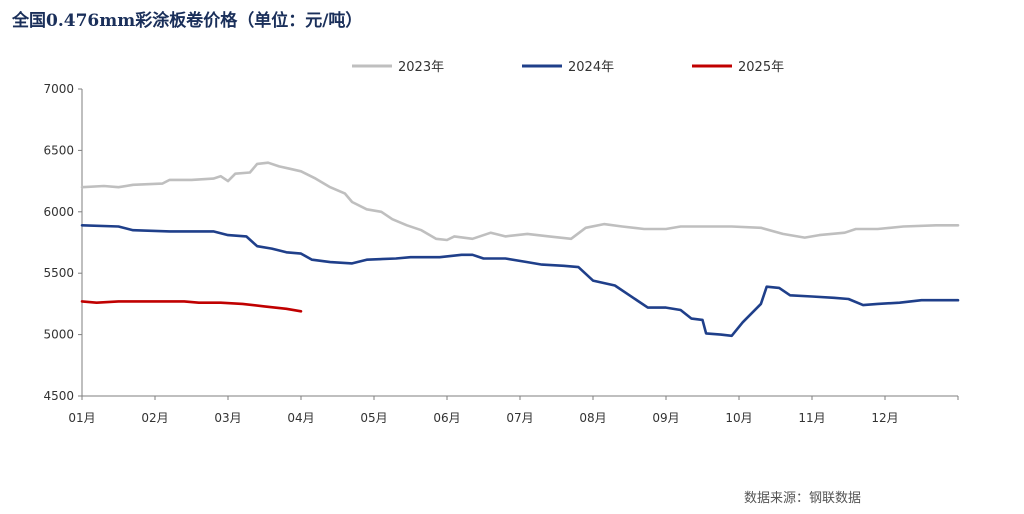 The height and width of the screenshot is (514, 1024). I want to click on x-tick-label: 10月, so click(738, 418).